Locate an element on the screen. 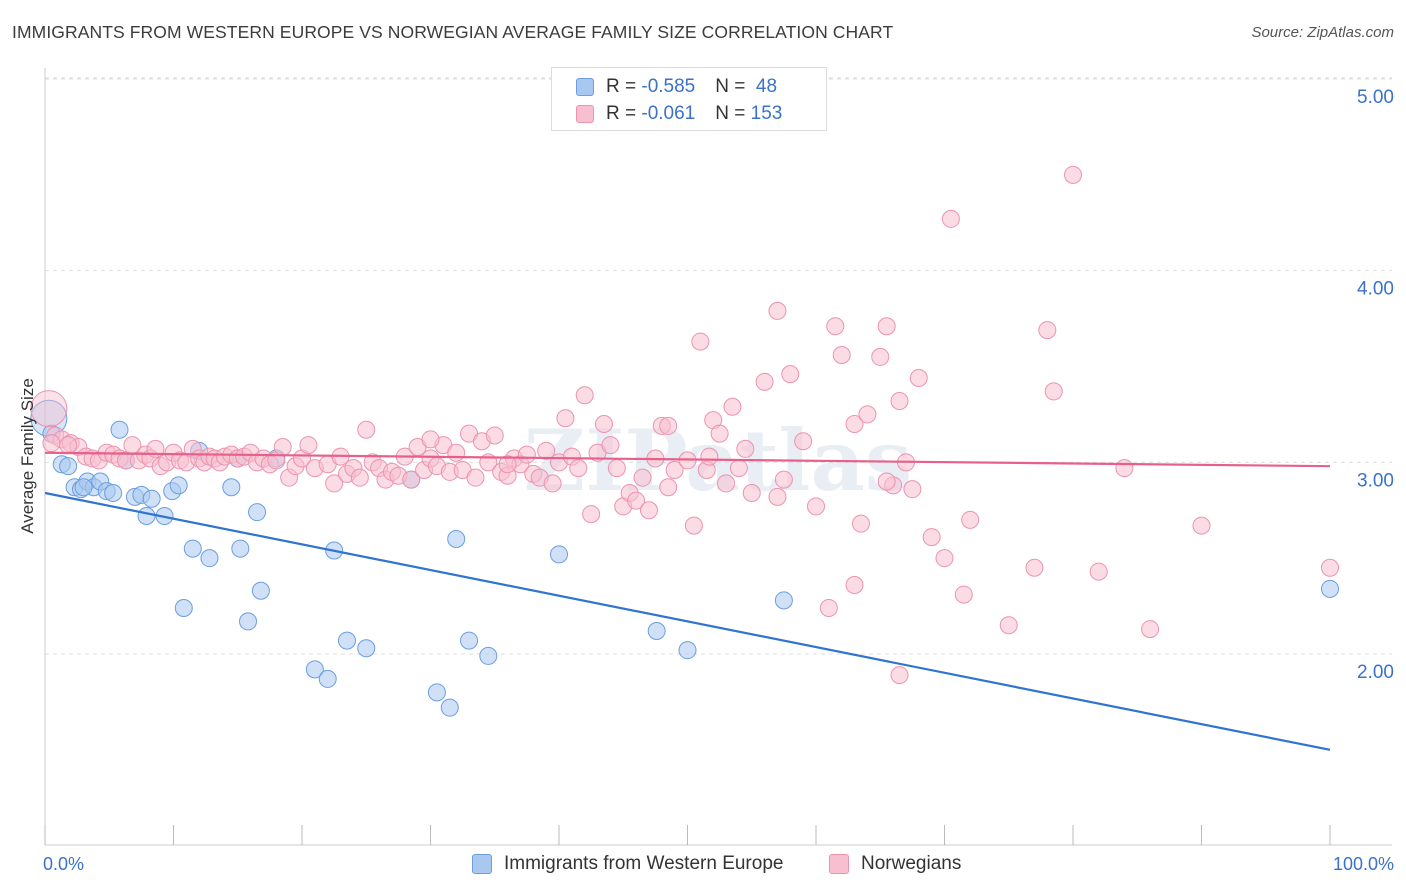  chart-source: Source: ZipAtlas.com is located at coordinates (1322, 32).